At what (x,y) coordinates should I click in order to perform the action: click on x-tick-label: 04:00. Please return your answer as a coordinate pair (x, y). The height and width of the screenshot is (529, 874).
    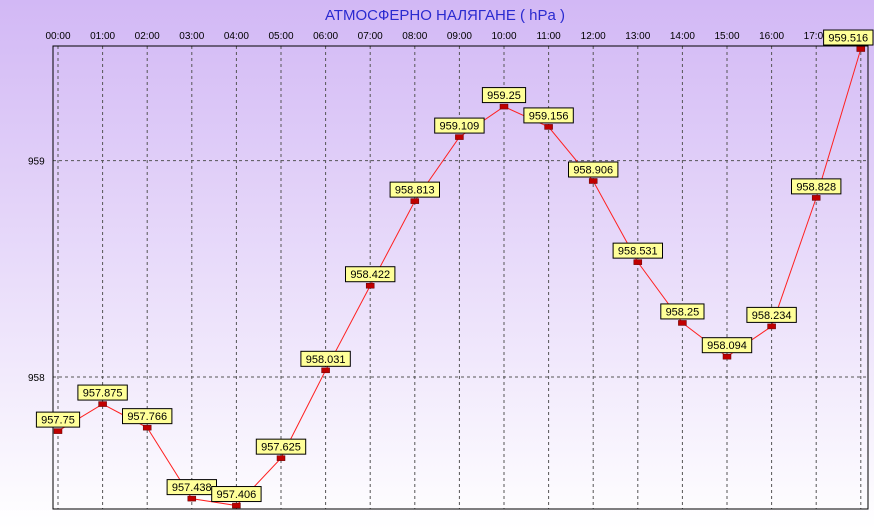
    Looking at the image, I should click on (236, 36).